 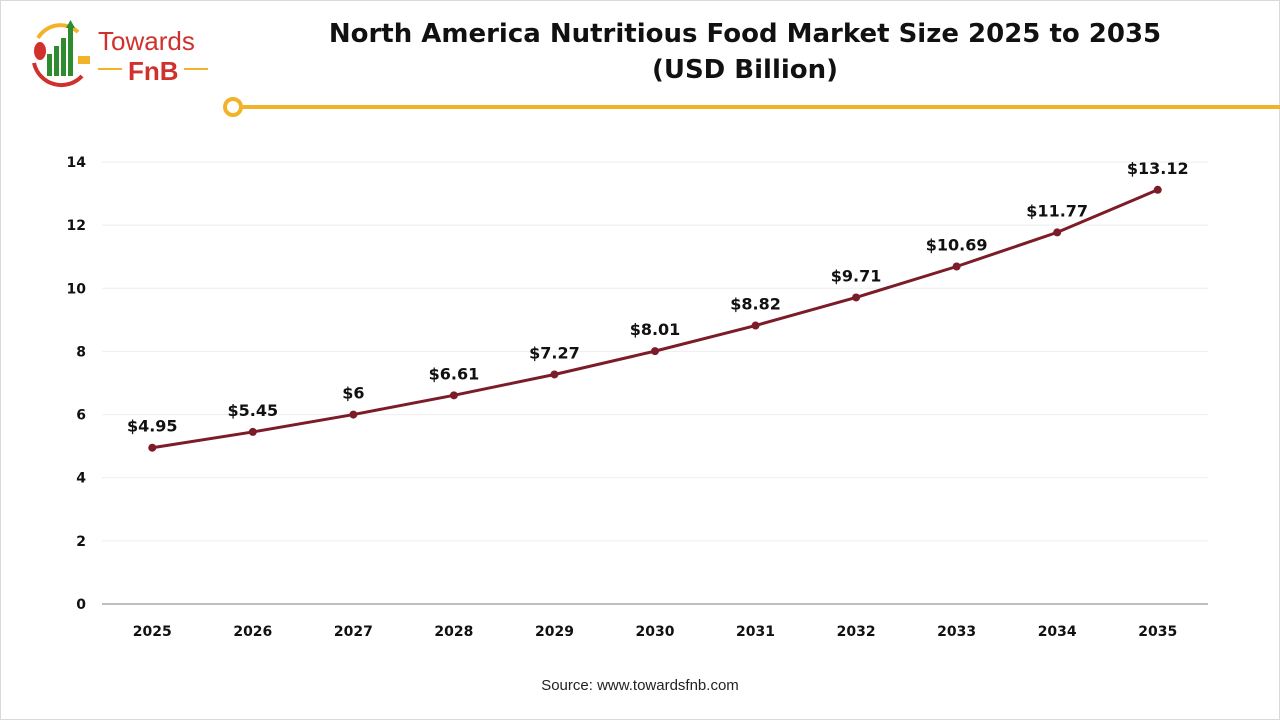 I want to click on x-tick-label: 2033, so click(x=956, y=632).